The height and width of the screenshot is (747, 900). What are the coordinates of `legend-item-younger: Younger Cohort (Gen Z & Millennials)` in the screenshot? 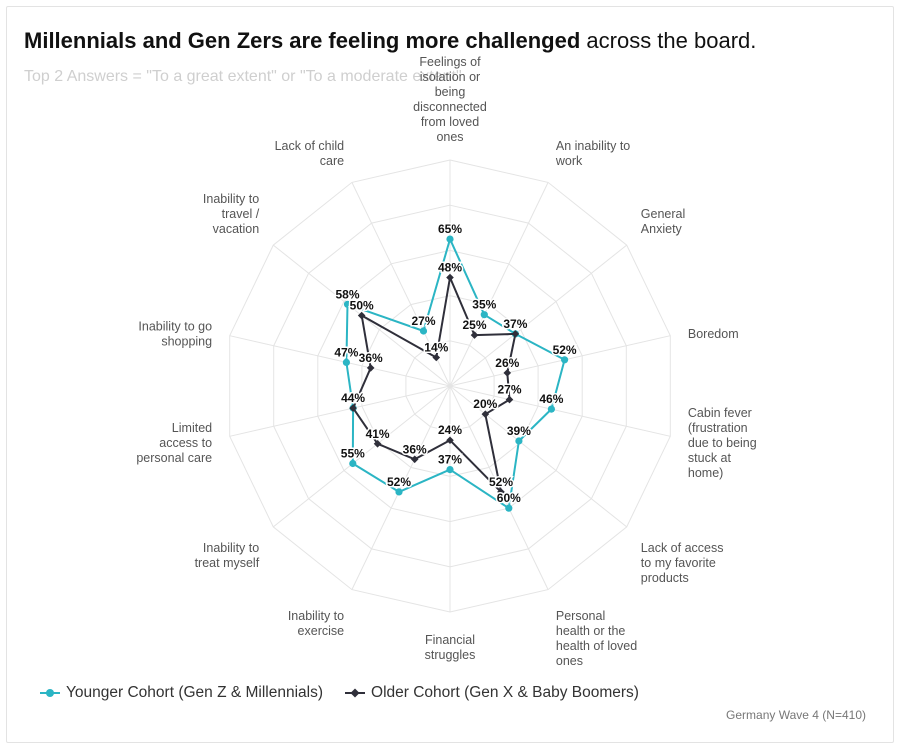 It's located at (181, 693).